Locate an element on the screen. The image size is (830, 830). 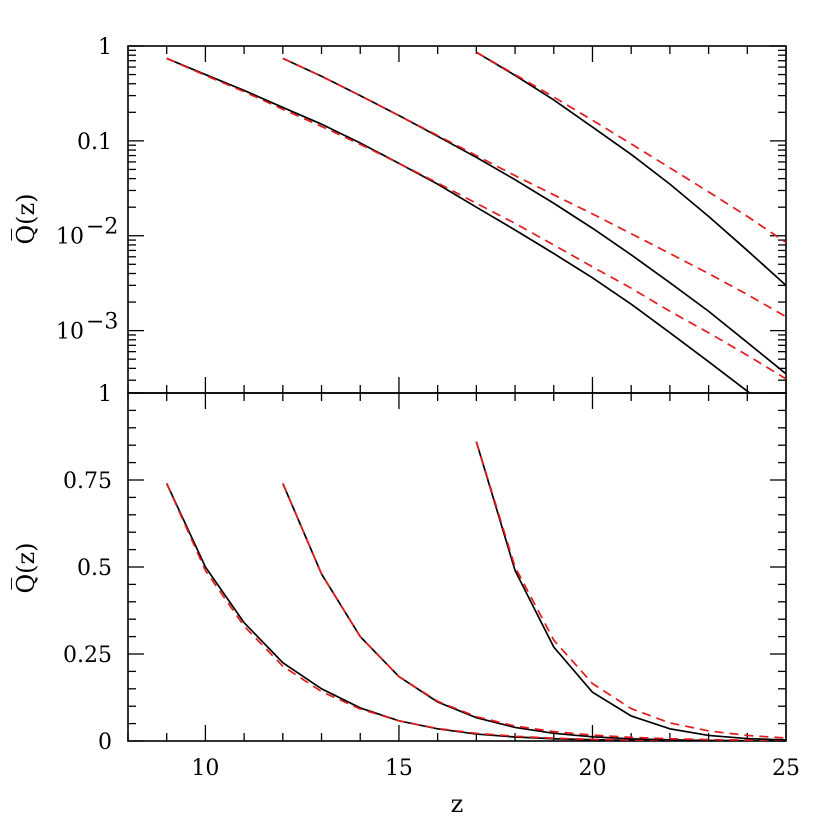
y-tick-label: 0.75 is located at coordinates (87, 481).